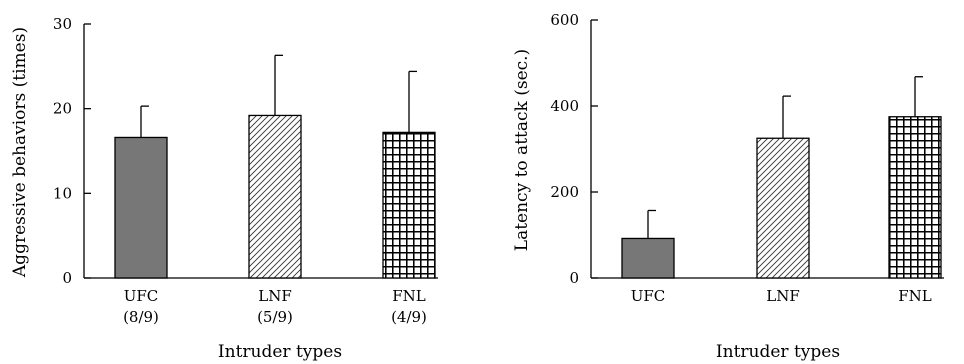 Image resolution: width=964 pixels, height=364 pixels. Describe the element at coordinates (62, 109) in the screenshot. I see `y-tick-label: 20` at that location.